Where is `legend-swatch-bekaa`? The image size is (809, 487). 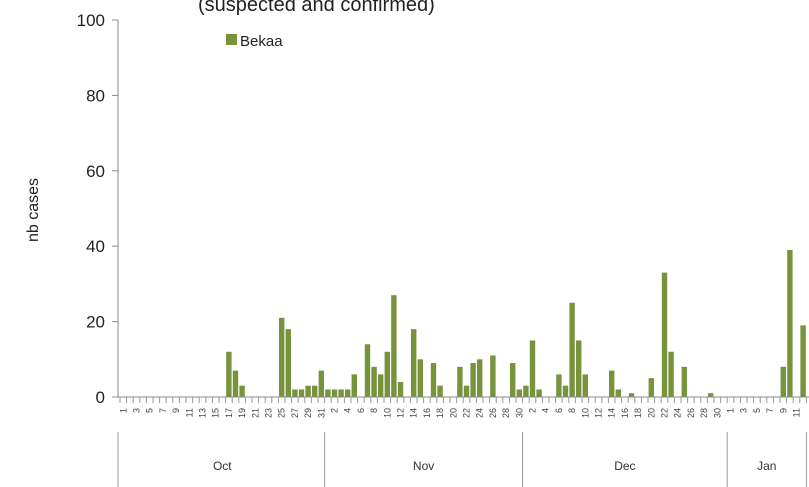
legend-swatch-bekaa is located at coordinates (231, 39).